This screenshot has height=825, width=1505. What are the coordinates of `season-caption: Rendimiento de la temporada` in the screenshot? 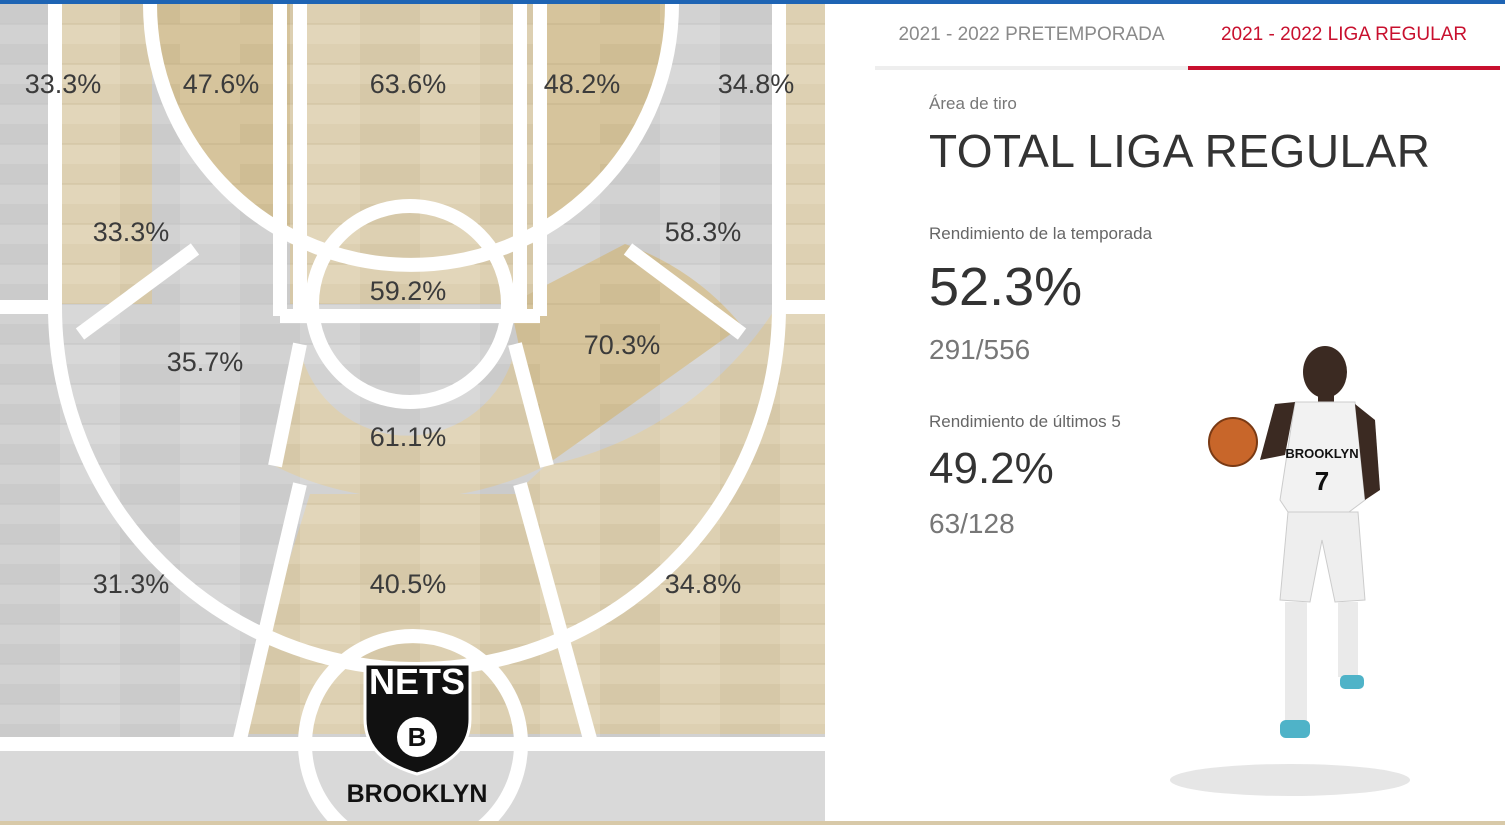 It's located at (1041, 233).